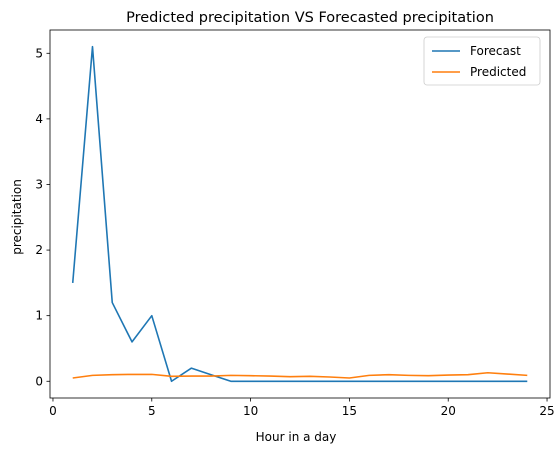 This screenshot has height=453, width=560. What do you see at coordinates (498, 72) in the screenshot?
I see `legend-label-predicted: Predicted` at bounding box center [498, 72].